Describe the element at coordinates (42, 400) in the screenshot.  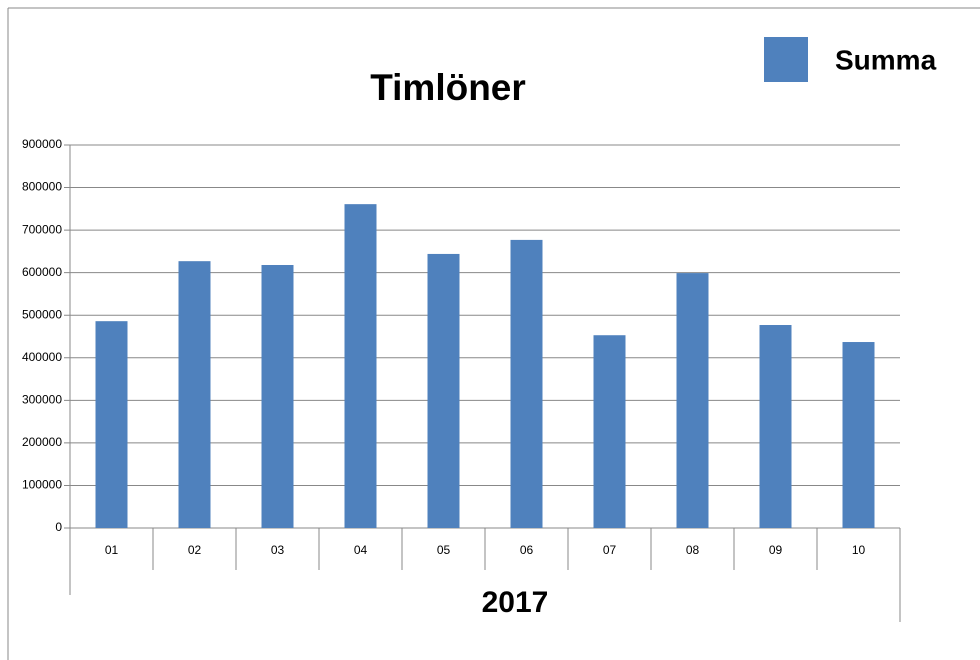
I see `y-tick-label: 300000` at that location.